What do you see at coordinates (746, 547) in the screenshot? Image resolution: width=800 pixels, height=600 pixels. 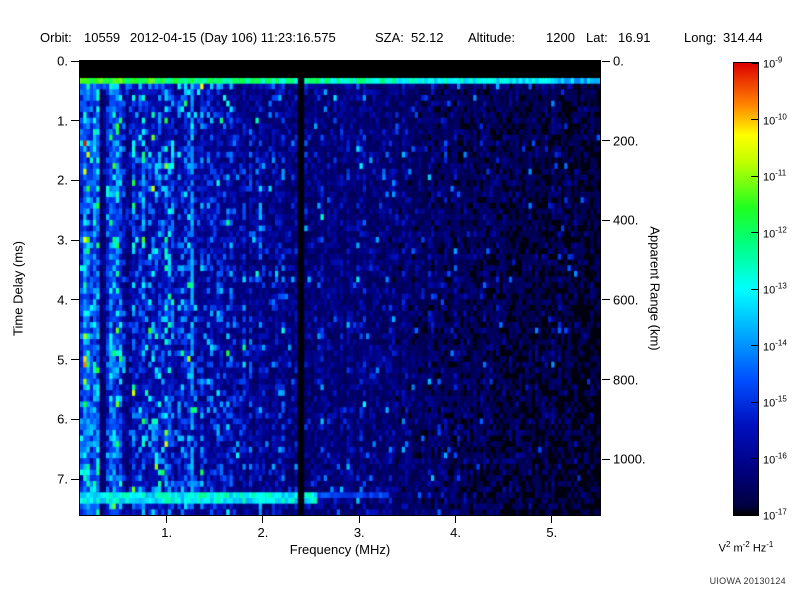 I see `colorbar-unit-label: V2 m-2 Hz-1` at bounding box center [746, 547].